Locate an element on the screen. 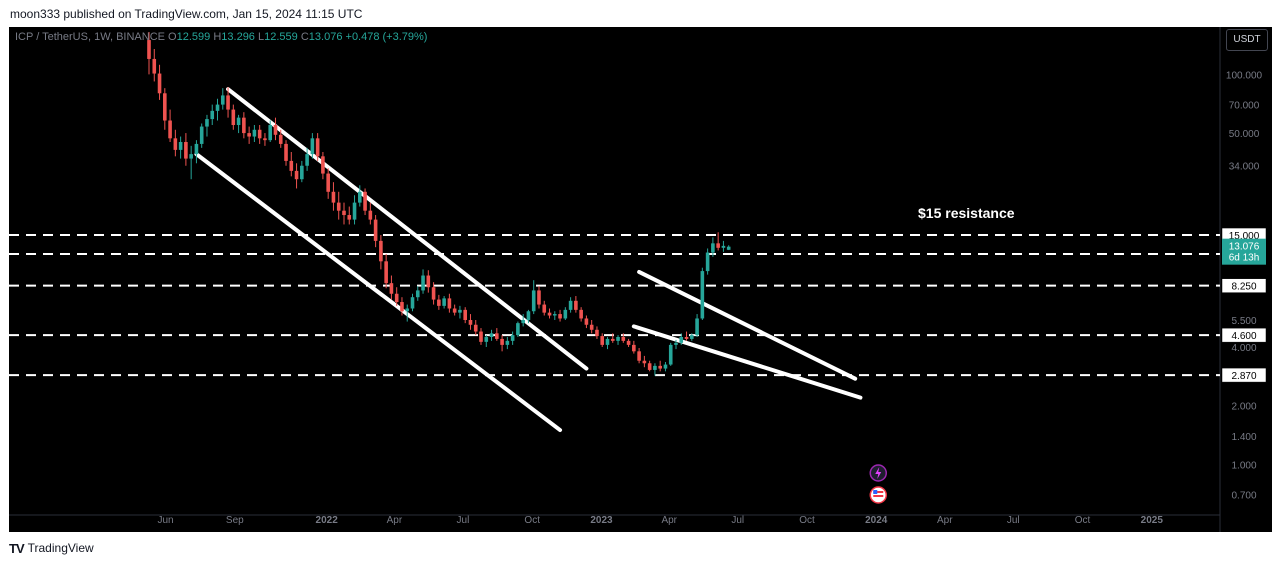 The height and width of the screenshot is (563, 1280). level-badge-label: 8.250 is located at coordinates (1243, 287).